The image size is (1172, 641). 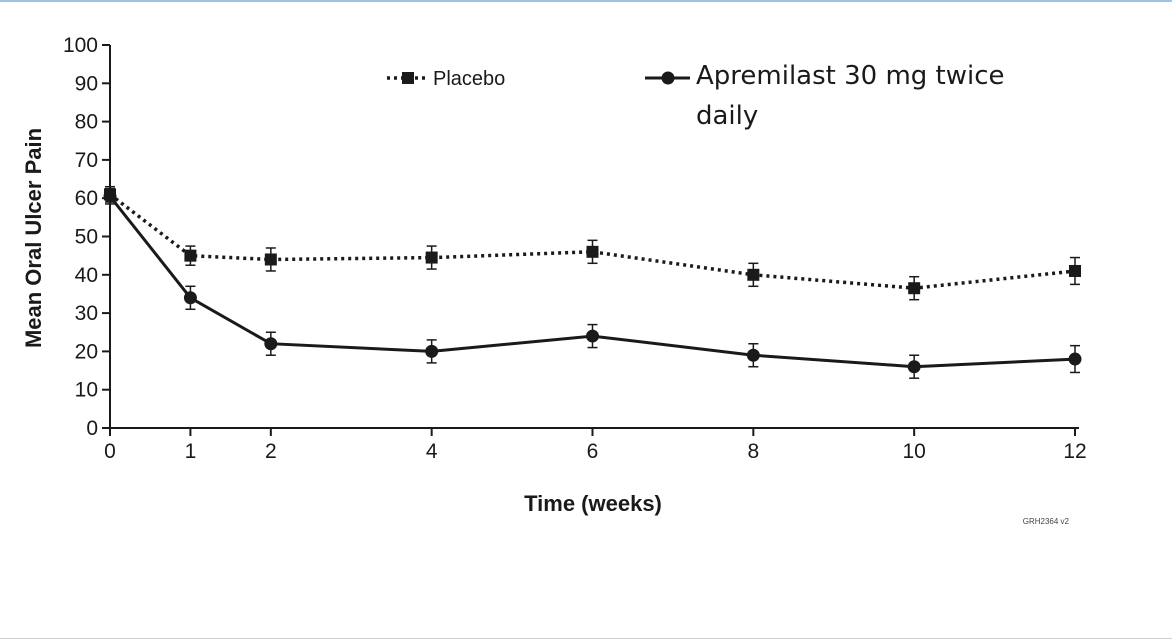 I want to click on x-tick-label: 4, so click(x=432, y=451).